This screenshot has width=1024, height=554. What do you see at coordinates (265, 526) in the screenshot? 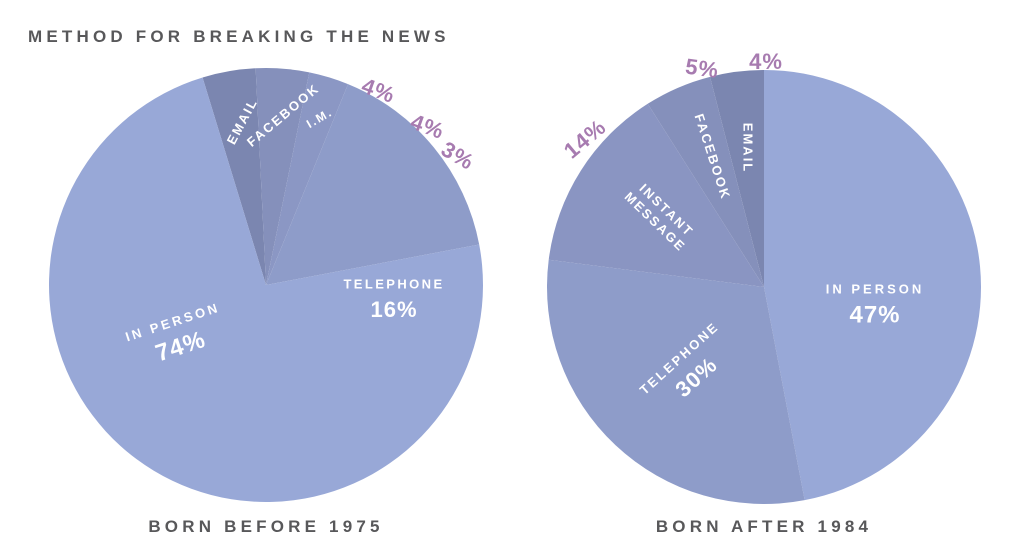
I see `pie-title-born-before-1975: BORN BEFORE 1975` at bounding box center [265, 526].